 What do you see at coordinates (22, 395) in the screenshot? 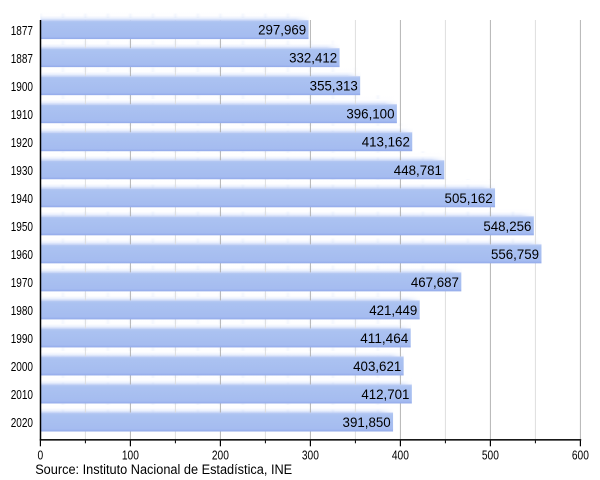
I see `svg-text: 2010` at bounding box center [22, 395].